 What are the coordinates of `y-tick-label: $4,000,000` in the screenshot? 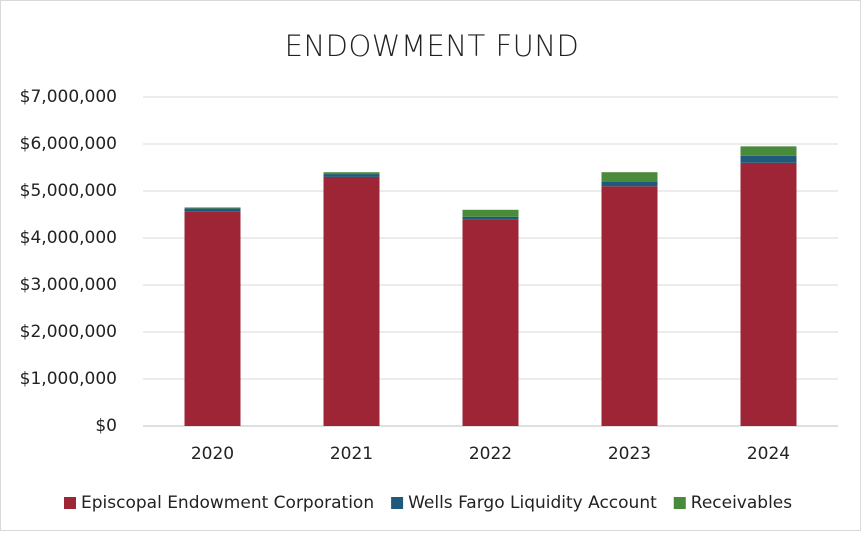 It's located at (68, 238).